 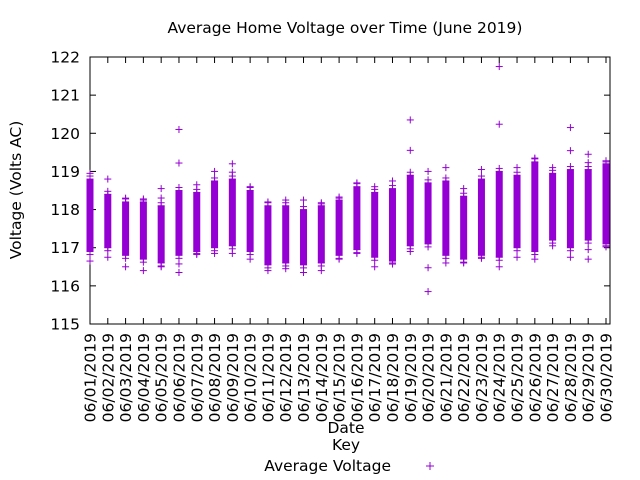 I want to click on y-tick-label: 120, so click(x=65, y=134).